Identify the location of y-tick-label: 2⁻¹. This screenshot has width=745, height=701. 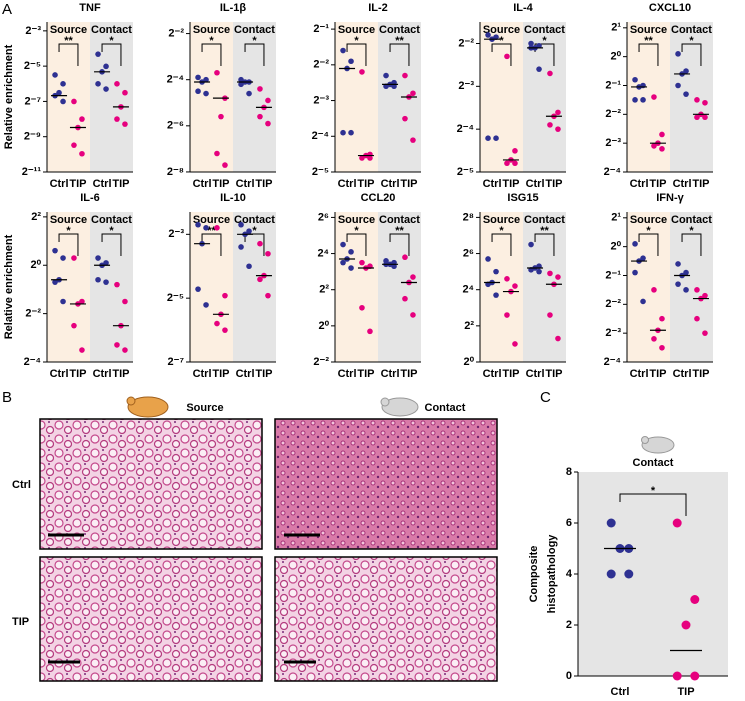
(613, 85).